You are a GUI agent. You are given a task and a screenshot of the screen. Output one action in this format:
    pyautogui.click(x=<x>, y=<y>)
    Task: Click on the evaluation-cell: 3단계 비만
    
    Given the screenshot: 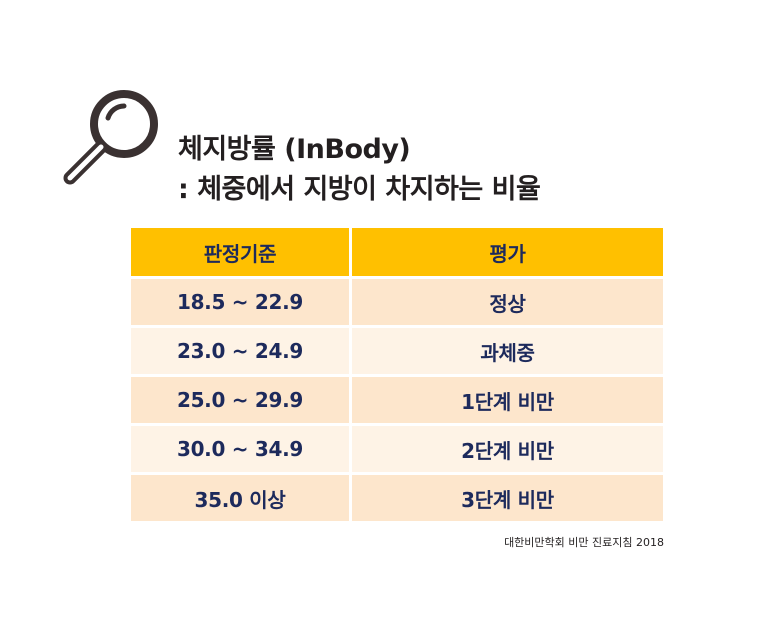 What is the action you would take?
    pyautogui.click(x=507, y=498)
    